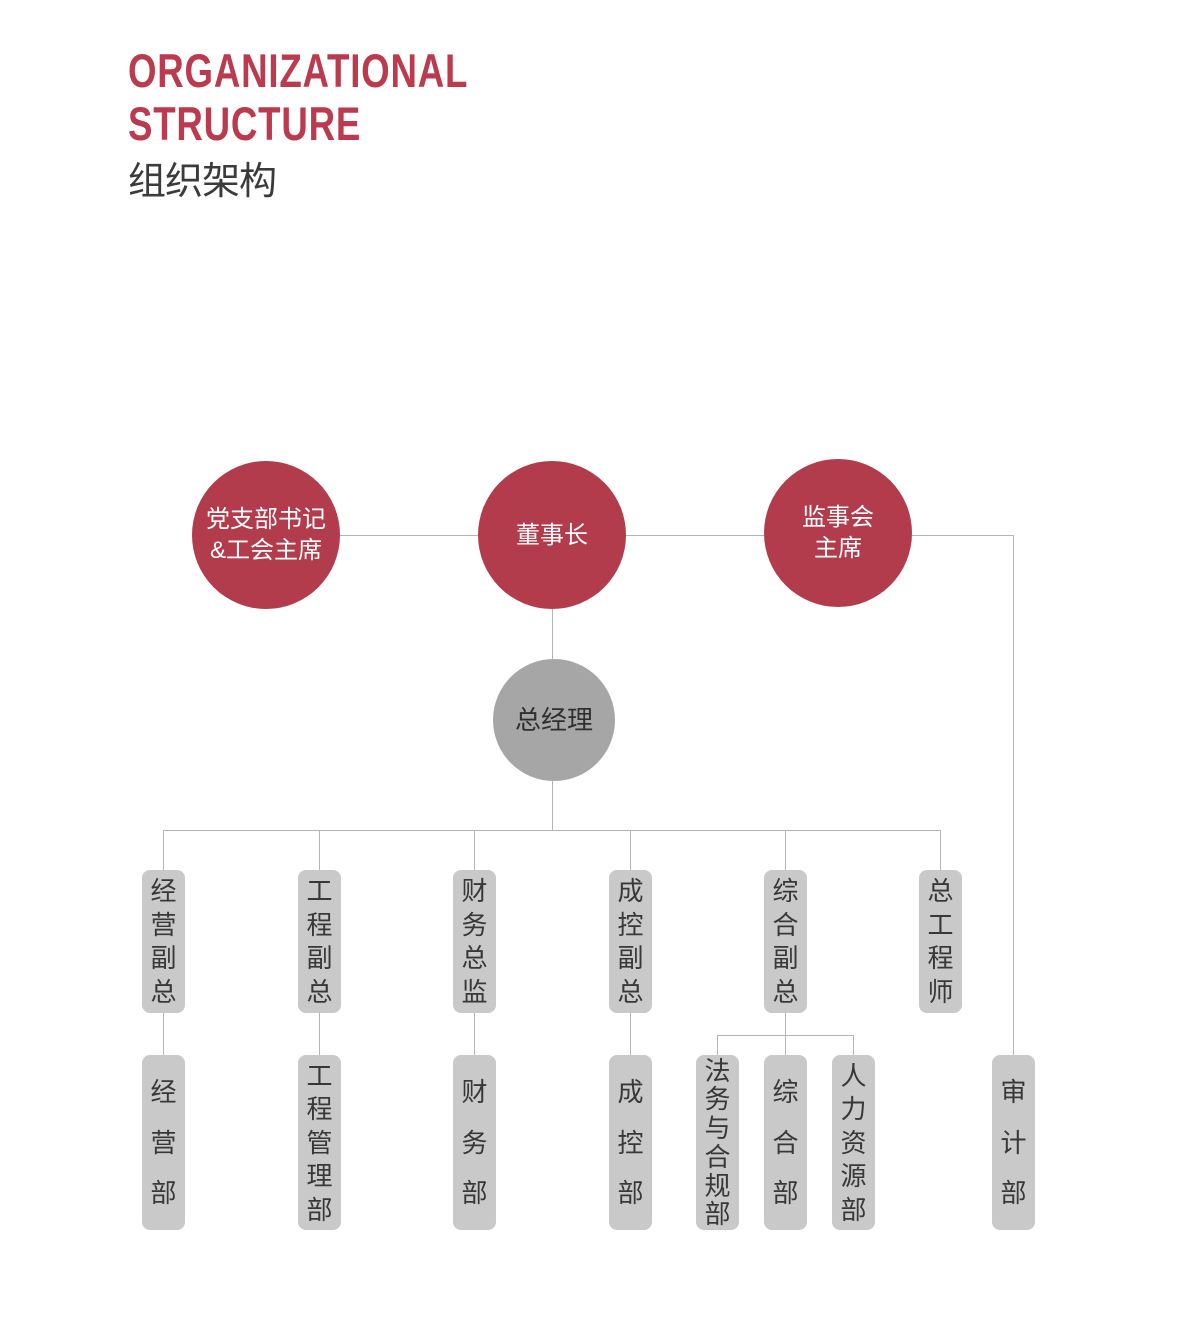 This screenshot has height=1317, width=1197. I want to click on connector-bracket-right-stub, so click(853, 1045).